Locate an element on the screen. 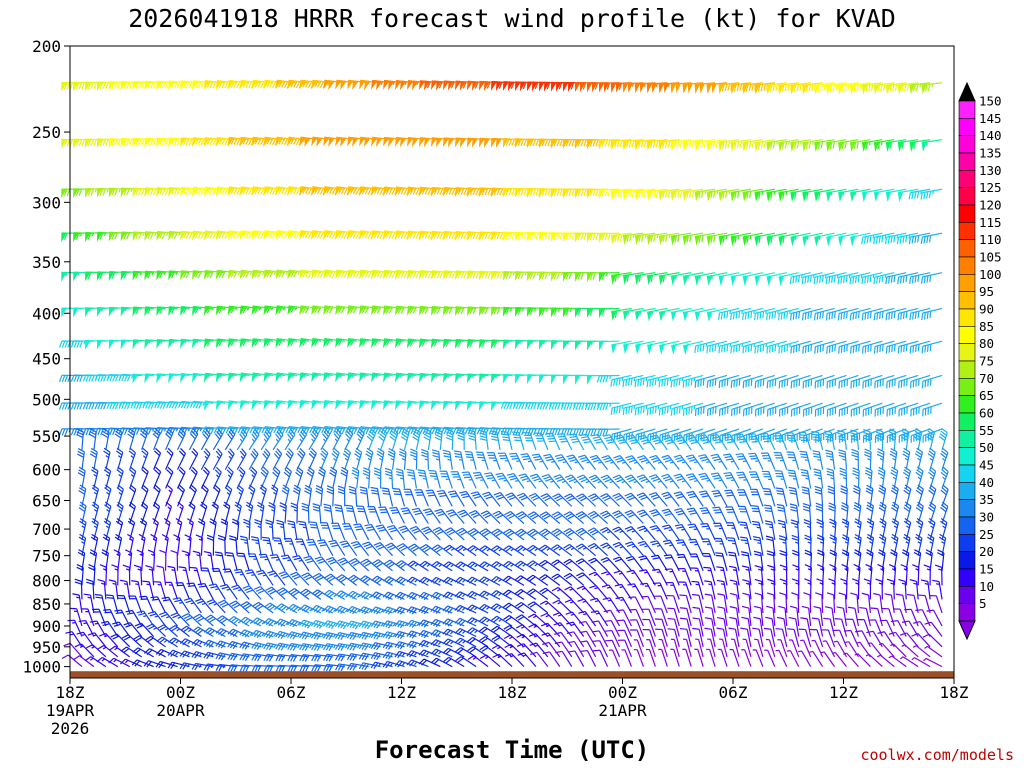 The width and height of the screenshot is (1024, 768). x-tick-label: 06Z is located at coordinates (291, 692).